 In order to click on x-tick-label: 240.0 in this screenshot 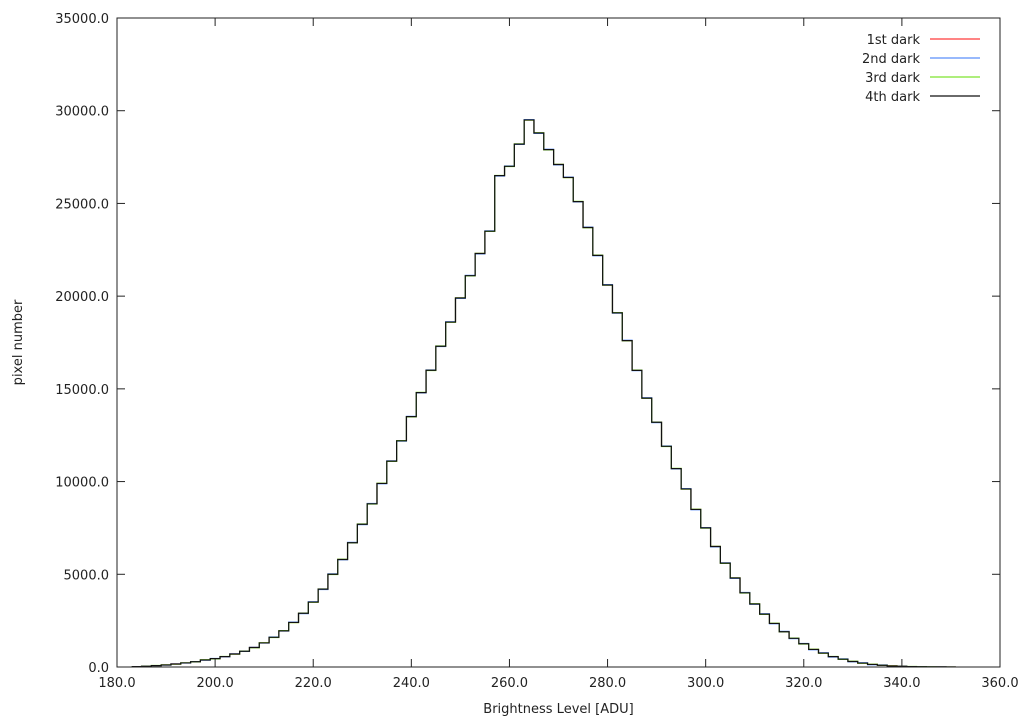, I will do `click(411, 683)`.